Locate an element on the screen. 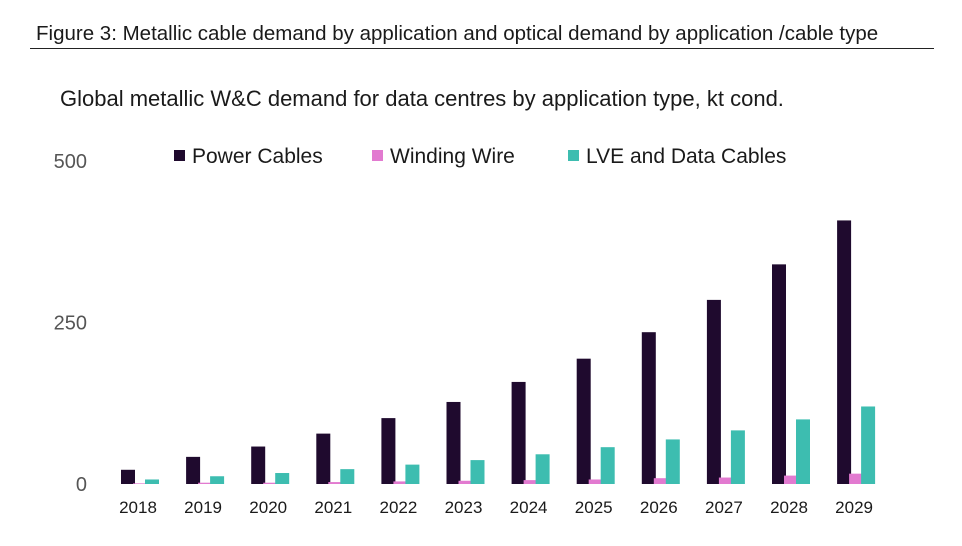 The image size is (962, 546). x-tick-label-2028: 2028 is located at coordinates (789, 507).